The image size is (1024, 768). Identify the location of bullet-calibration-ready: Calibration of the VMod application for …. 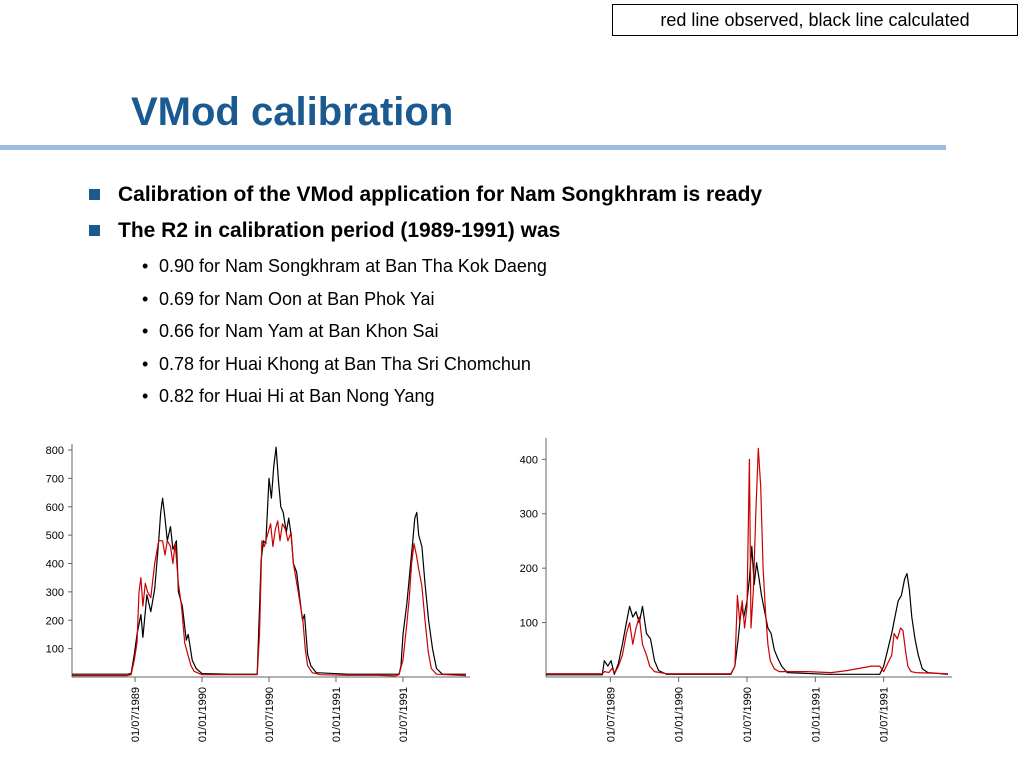
(425, 199).